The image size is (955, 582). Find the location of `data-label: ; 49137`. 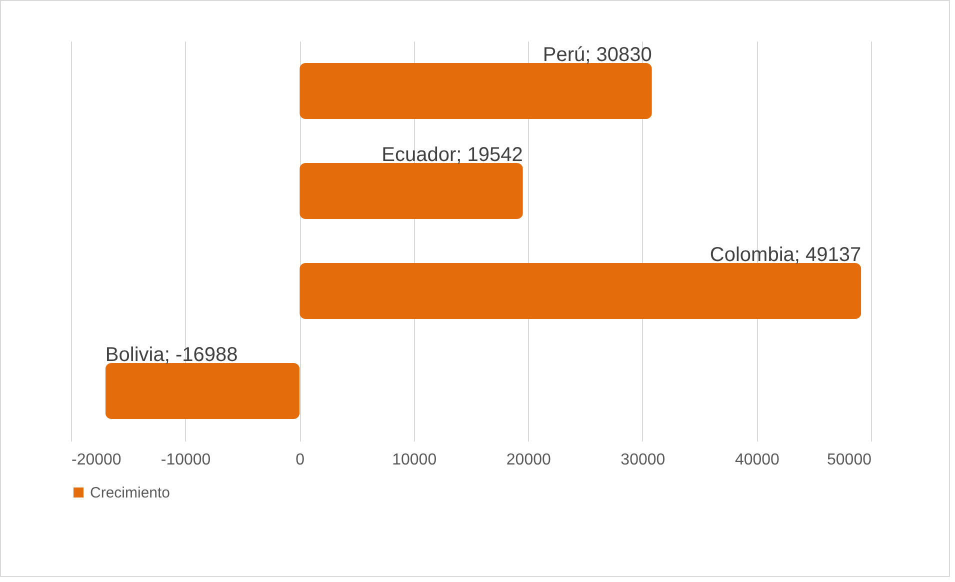

data-label: ; 49137 is located at coordinates (828, 255).